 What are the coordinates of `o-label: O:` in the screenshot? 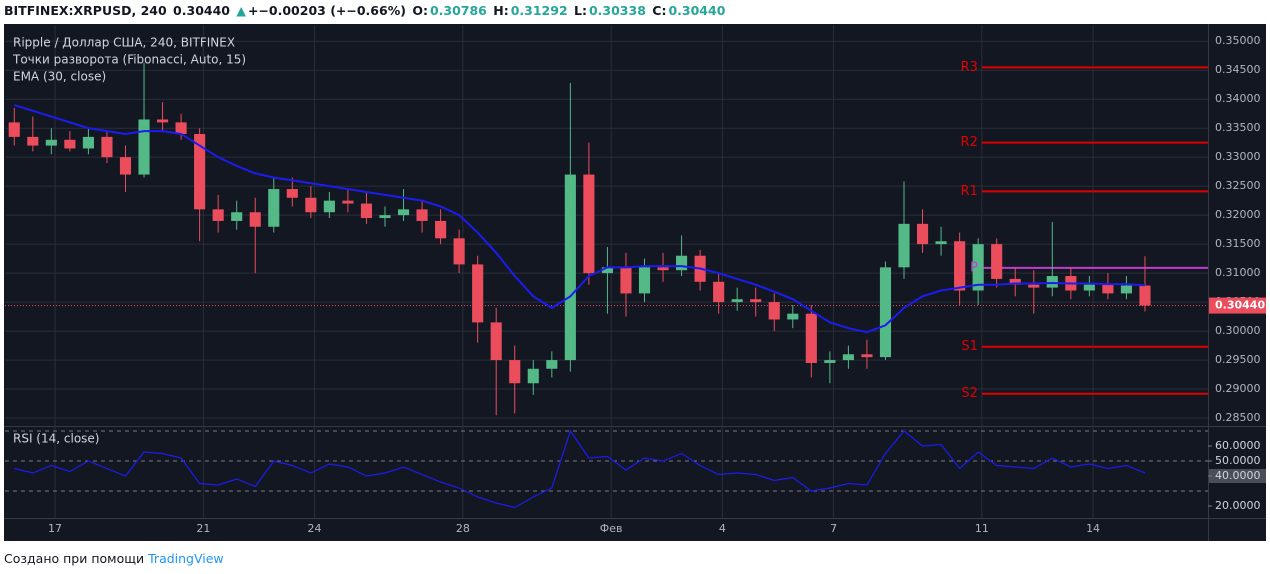 It's located at (420, 10).